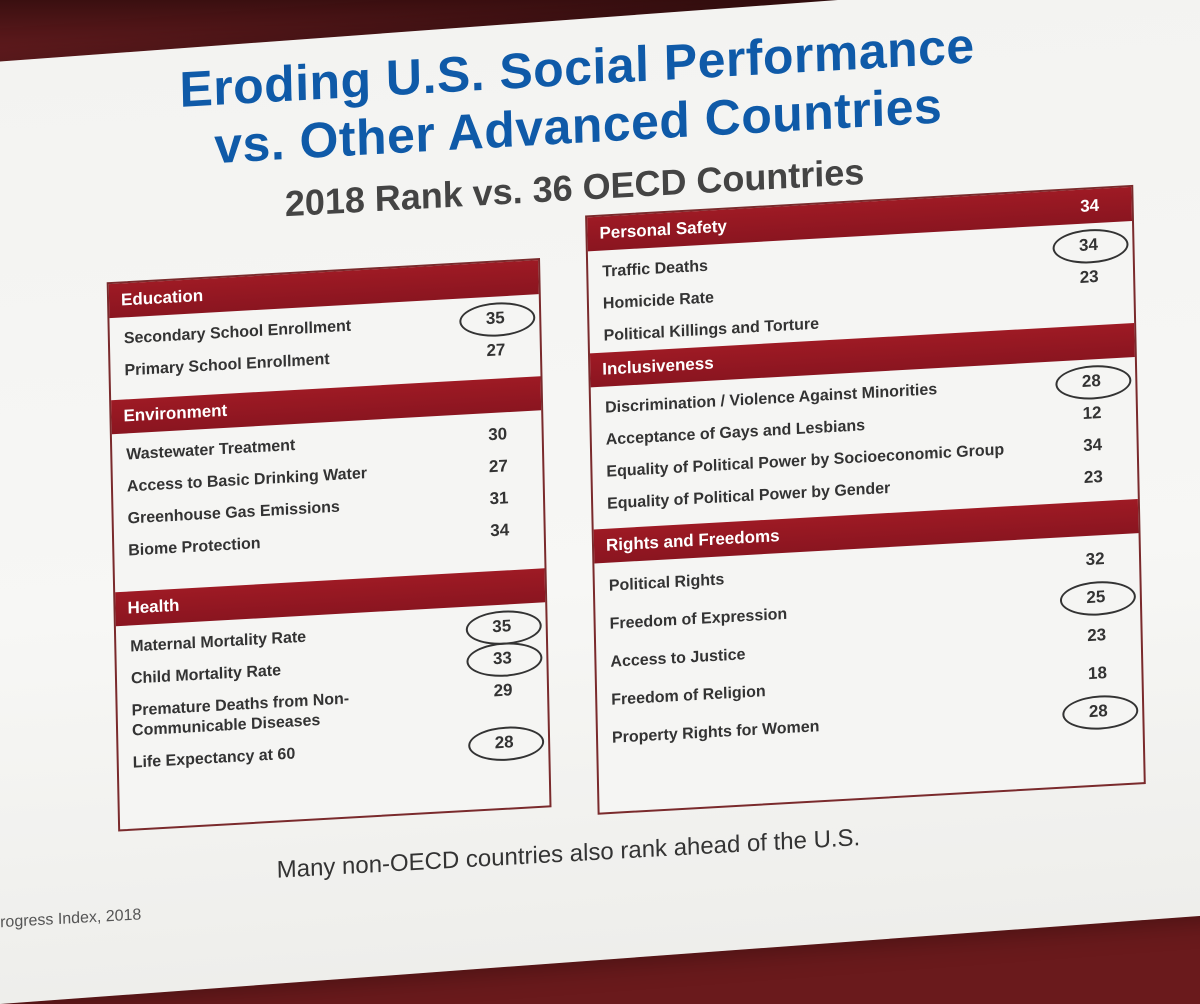 The height and width of the screenshot is (1004, 1200). What do you see at coordinates (247, 480) in the screenshot?
I see `row-label: Access to Basic Drinking Water` at bounding box center [247, 480].